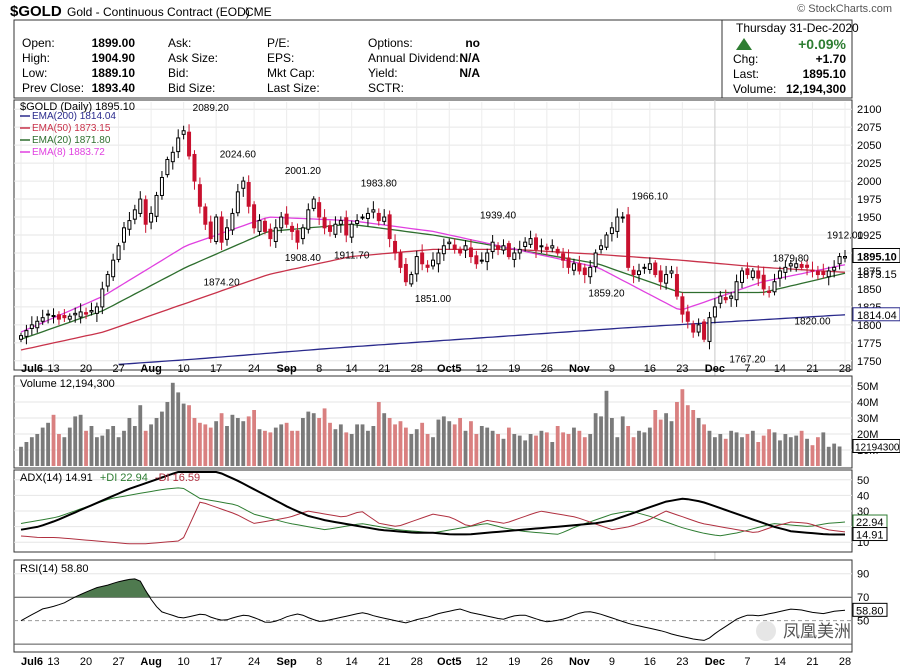  I want to click on x-tick-label: 19, so click(514, 369).